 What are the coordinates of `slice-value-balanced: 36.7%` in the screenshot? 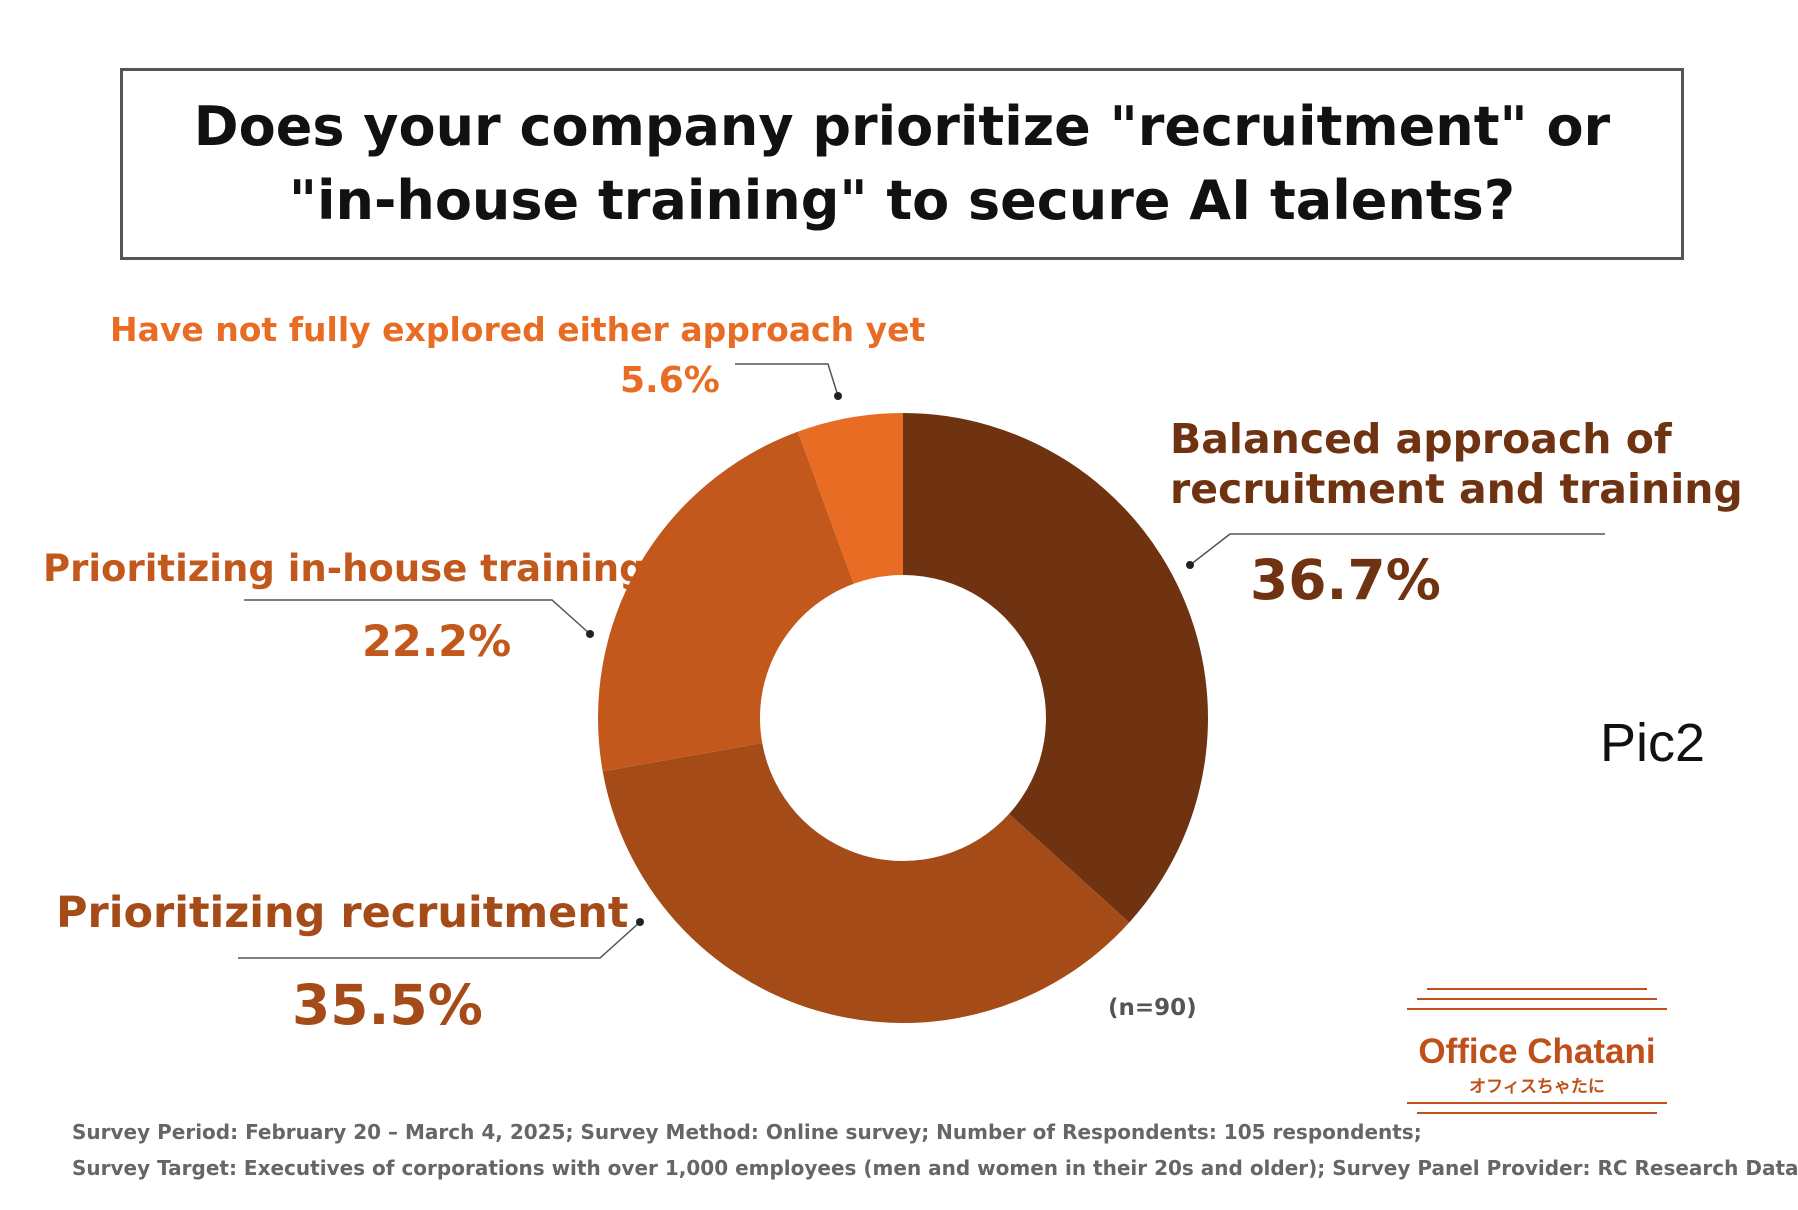 It's located at (1345, 580).